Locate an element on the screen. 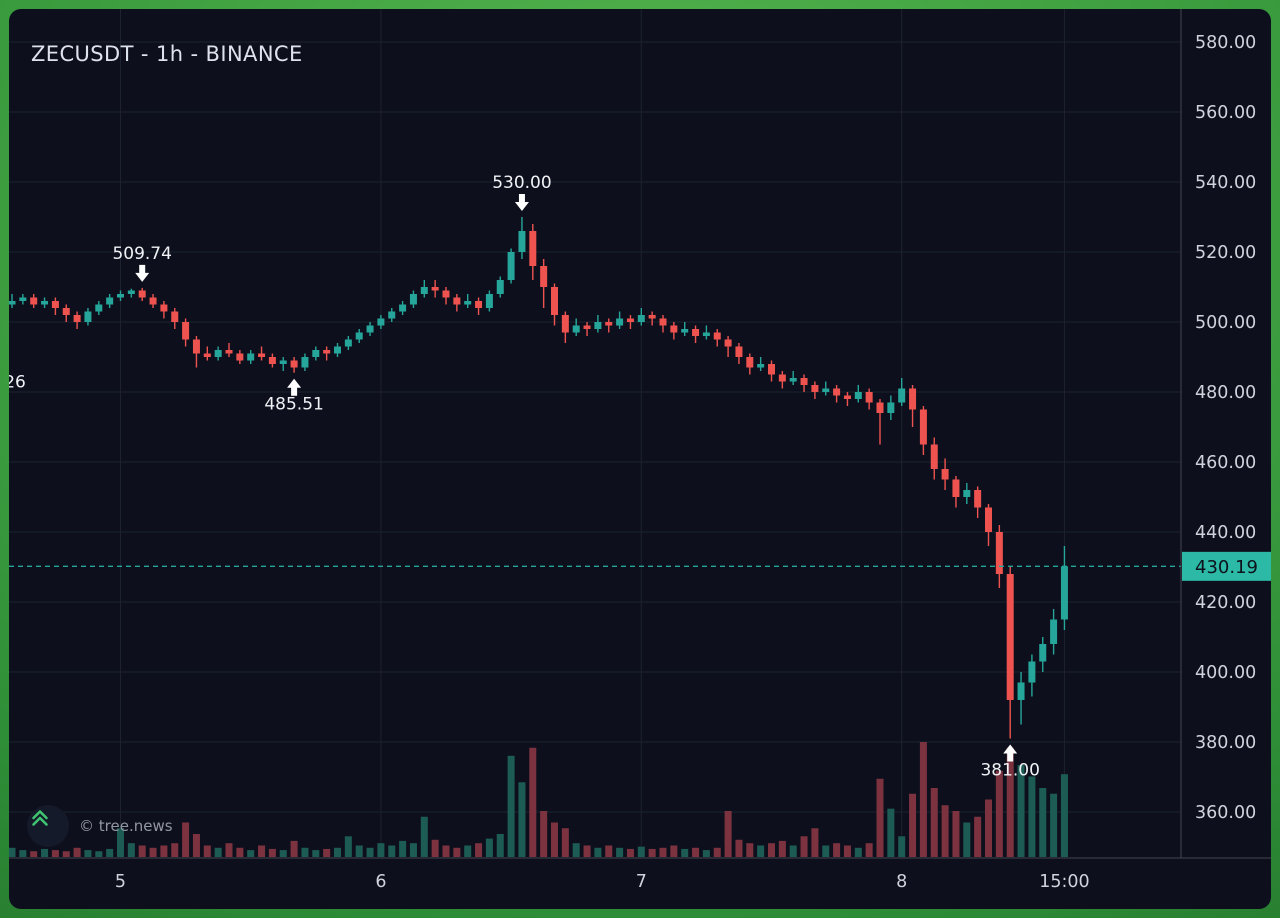 This screenshot has height=918, width=1280. price-tick-label: 580.00 is located at coordinates (1225, 43).